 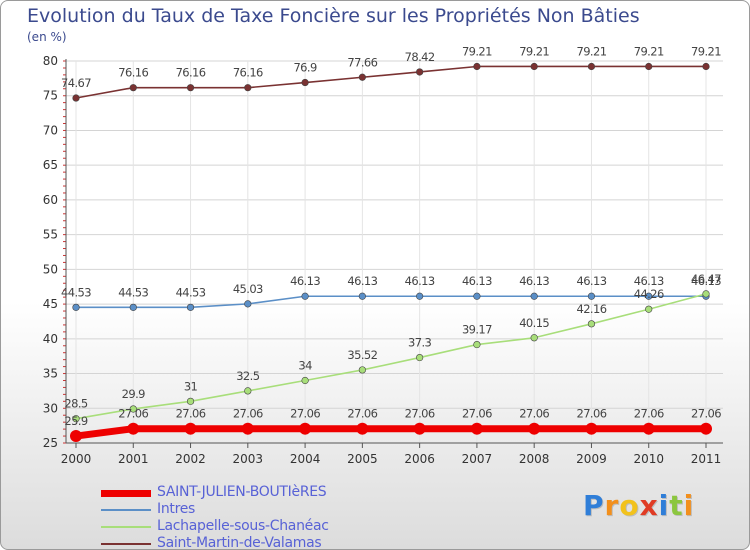 I want to click on data-label: 28.5, so click(x=75, y=404).